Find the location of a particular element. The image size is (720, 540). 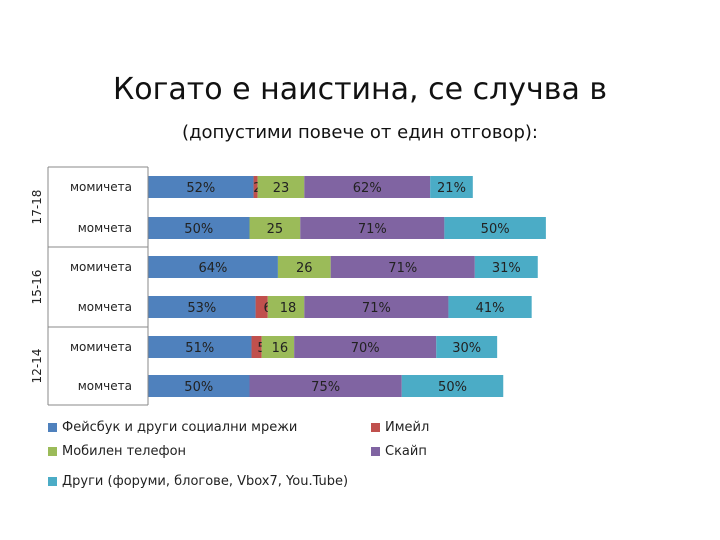

group-label-1: 15-16 is located at coordinates (37, 287).